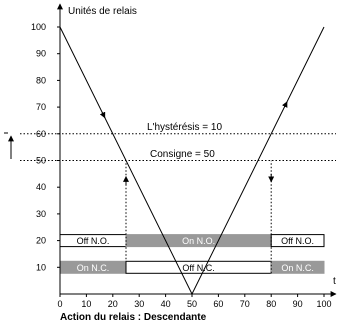 This screenshot has height=324, width=342. I want to click on x-tick-label: 50, so click(192, 304).